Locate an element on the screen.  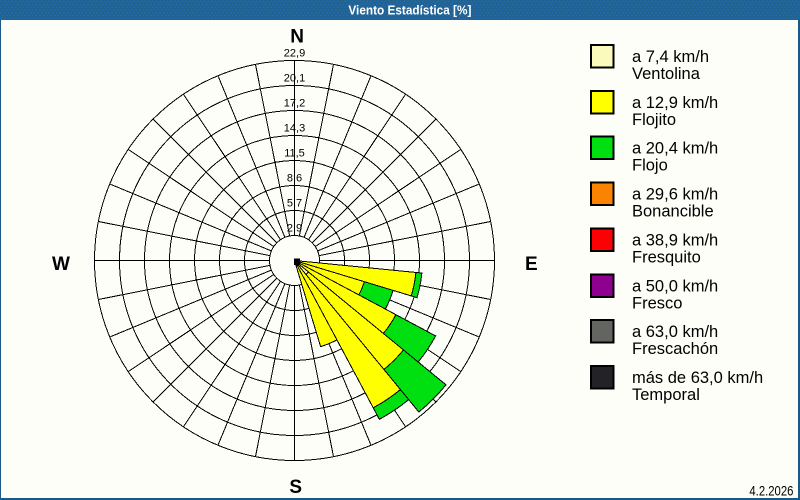
svg-text: E is located at coordinates (531, 264).